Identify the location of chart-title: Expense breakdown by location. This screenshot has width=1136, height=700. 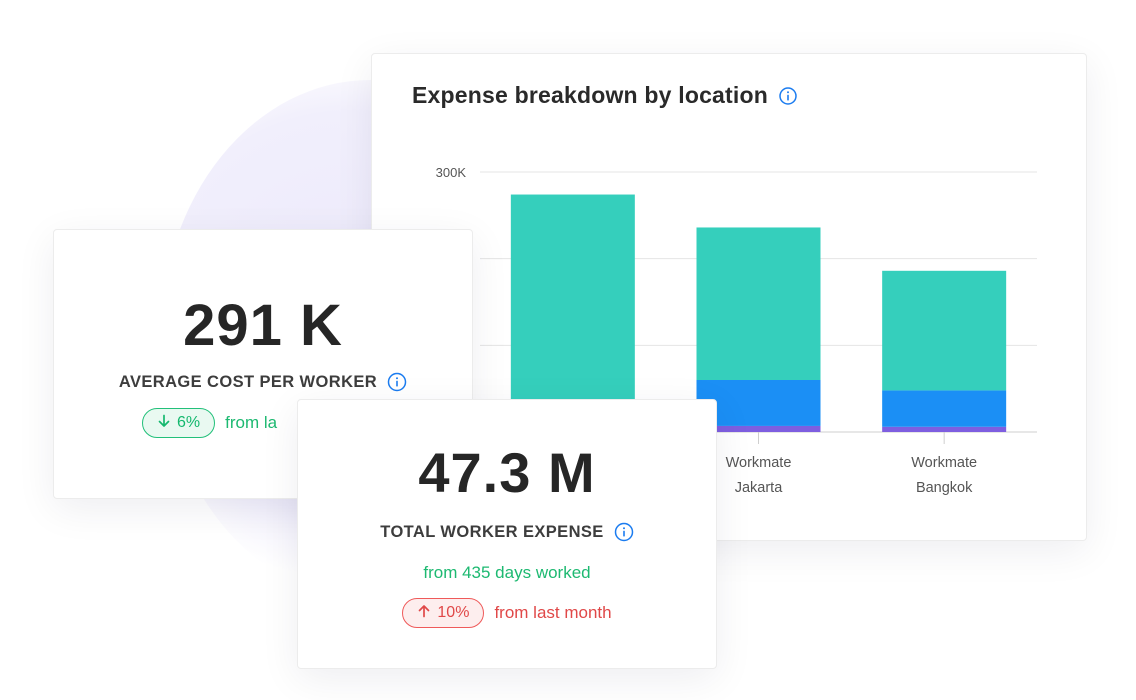
(590, 95).